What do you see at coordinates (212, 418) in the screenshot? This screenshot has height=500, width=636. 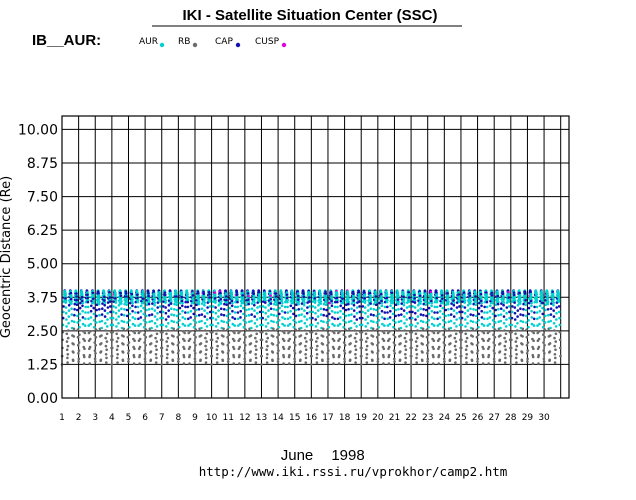 I see `x-tick-label: 10` at bounding box center [212, 418].